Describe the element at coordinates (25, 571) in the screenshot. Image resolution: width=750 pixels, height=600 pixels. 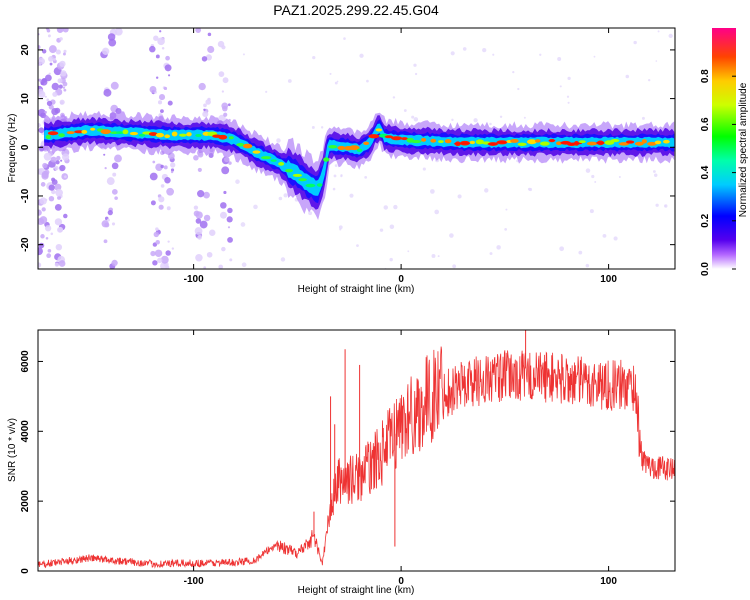
I see `y-tick-label: 0` at that location.